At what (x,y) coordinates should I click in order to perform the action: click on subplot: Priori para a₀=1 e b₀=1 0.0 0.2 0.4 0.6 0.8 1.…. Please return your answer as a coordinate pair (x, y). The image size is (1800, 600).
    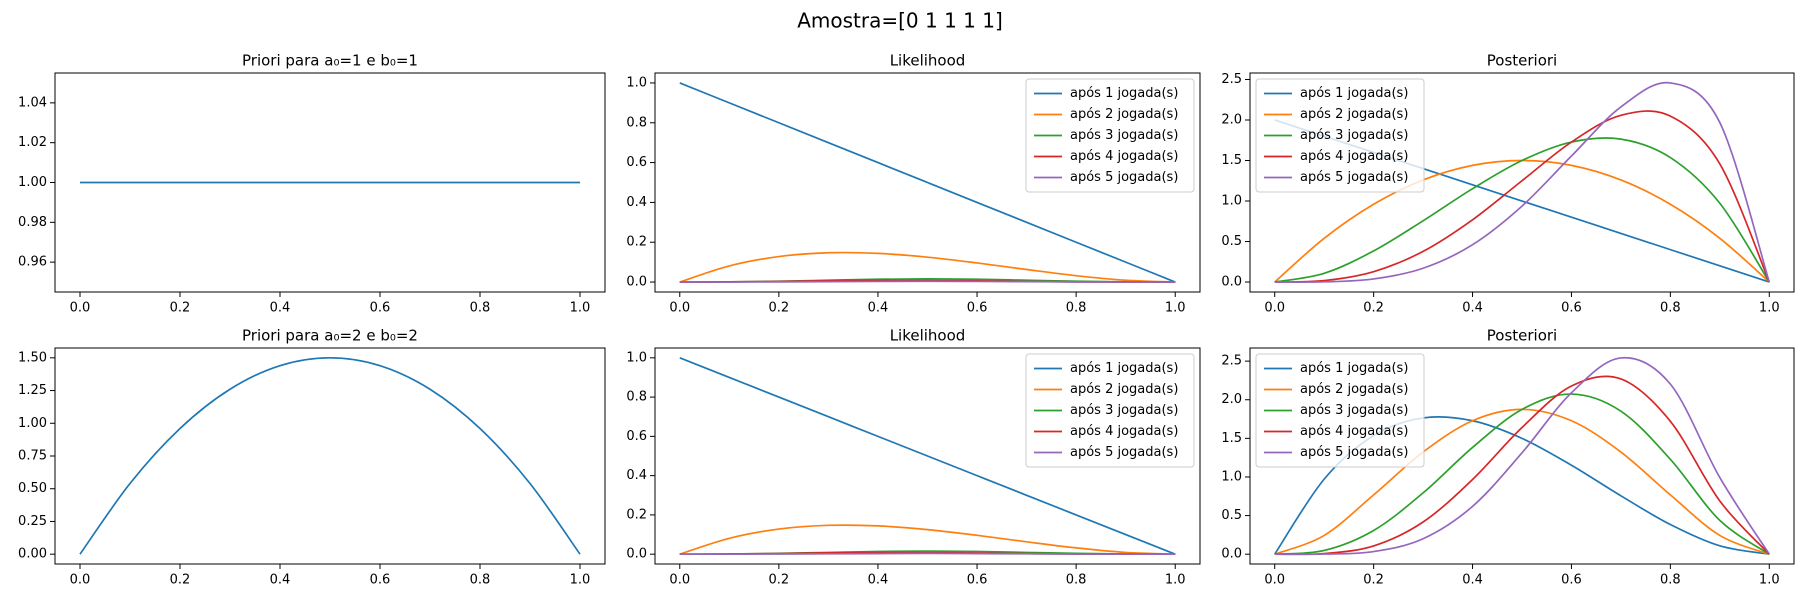
    Looking at the image, I should click on (312, 184).